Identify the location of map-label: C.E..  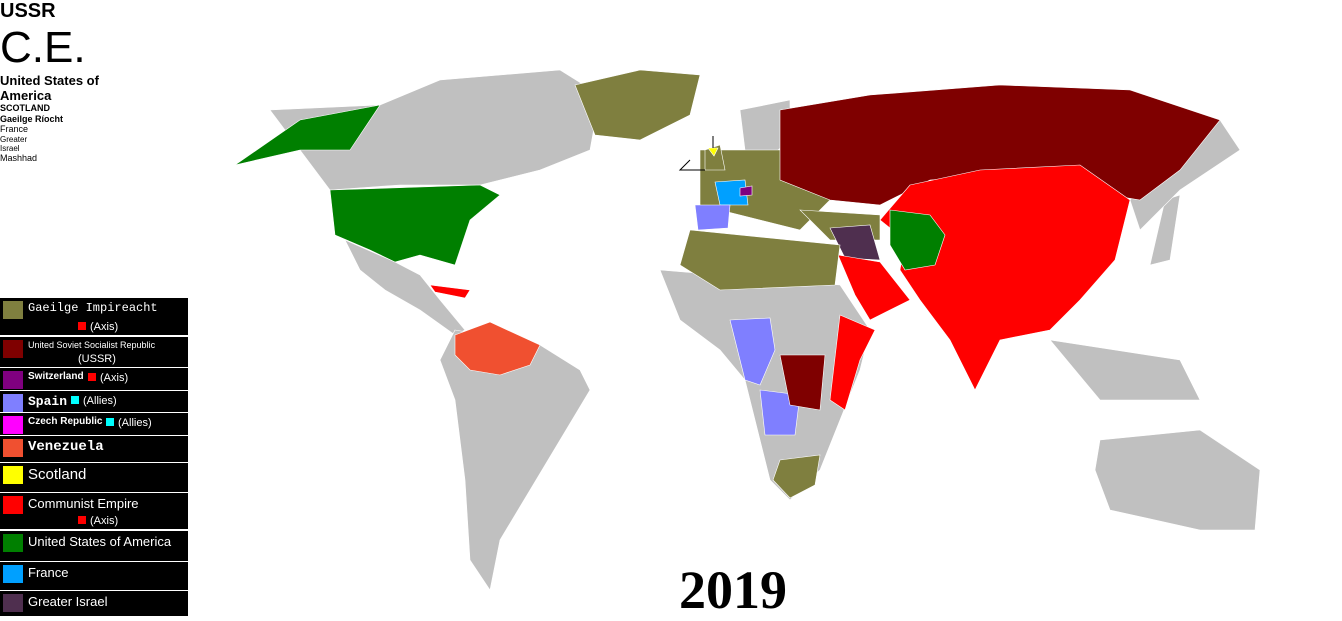
(43, 47).